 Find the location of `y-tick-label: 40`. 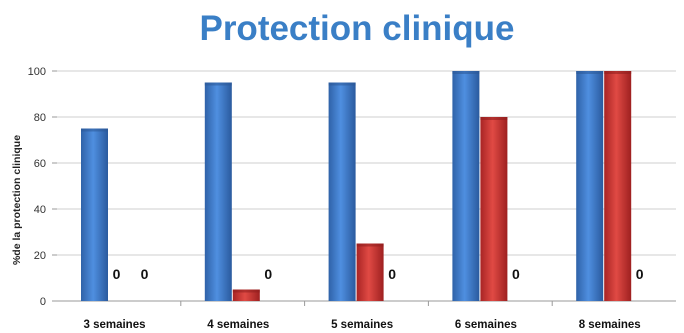

y-tick-label: 40 is located at coordinates (40, 210).